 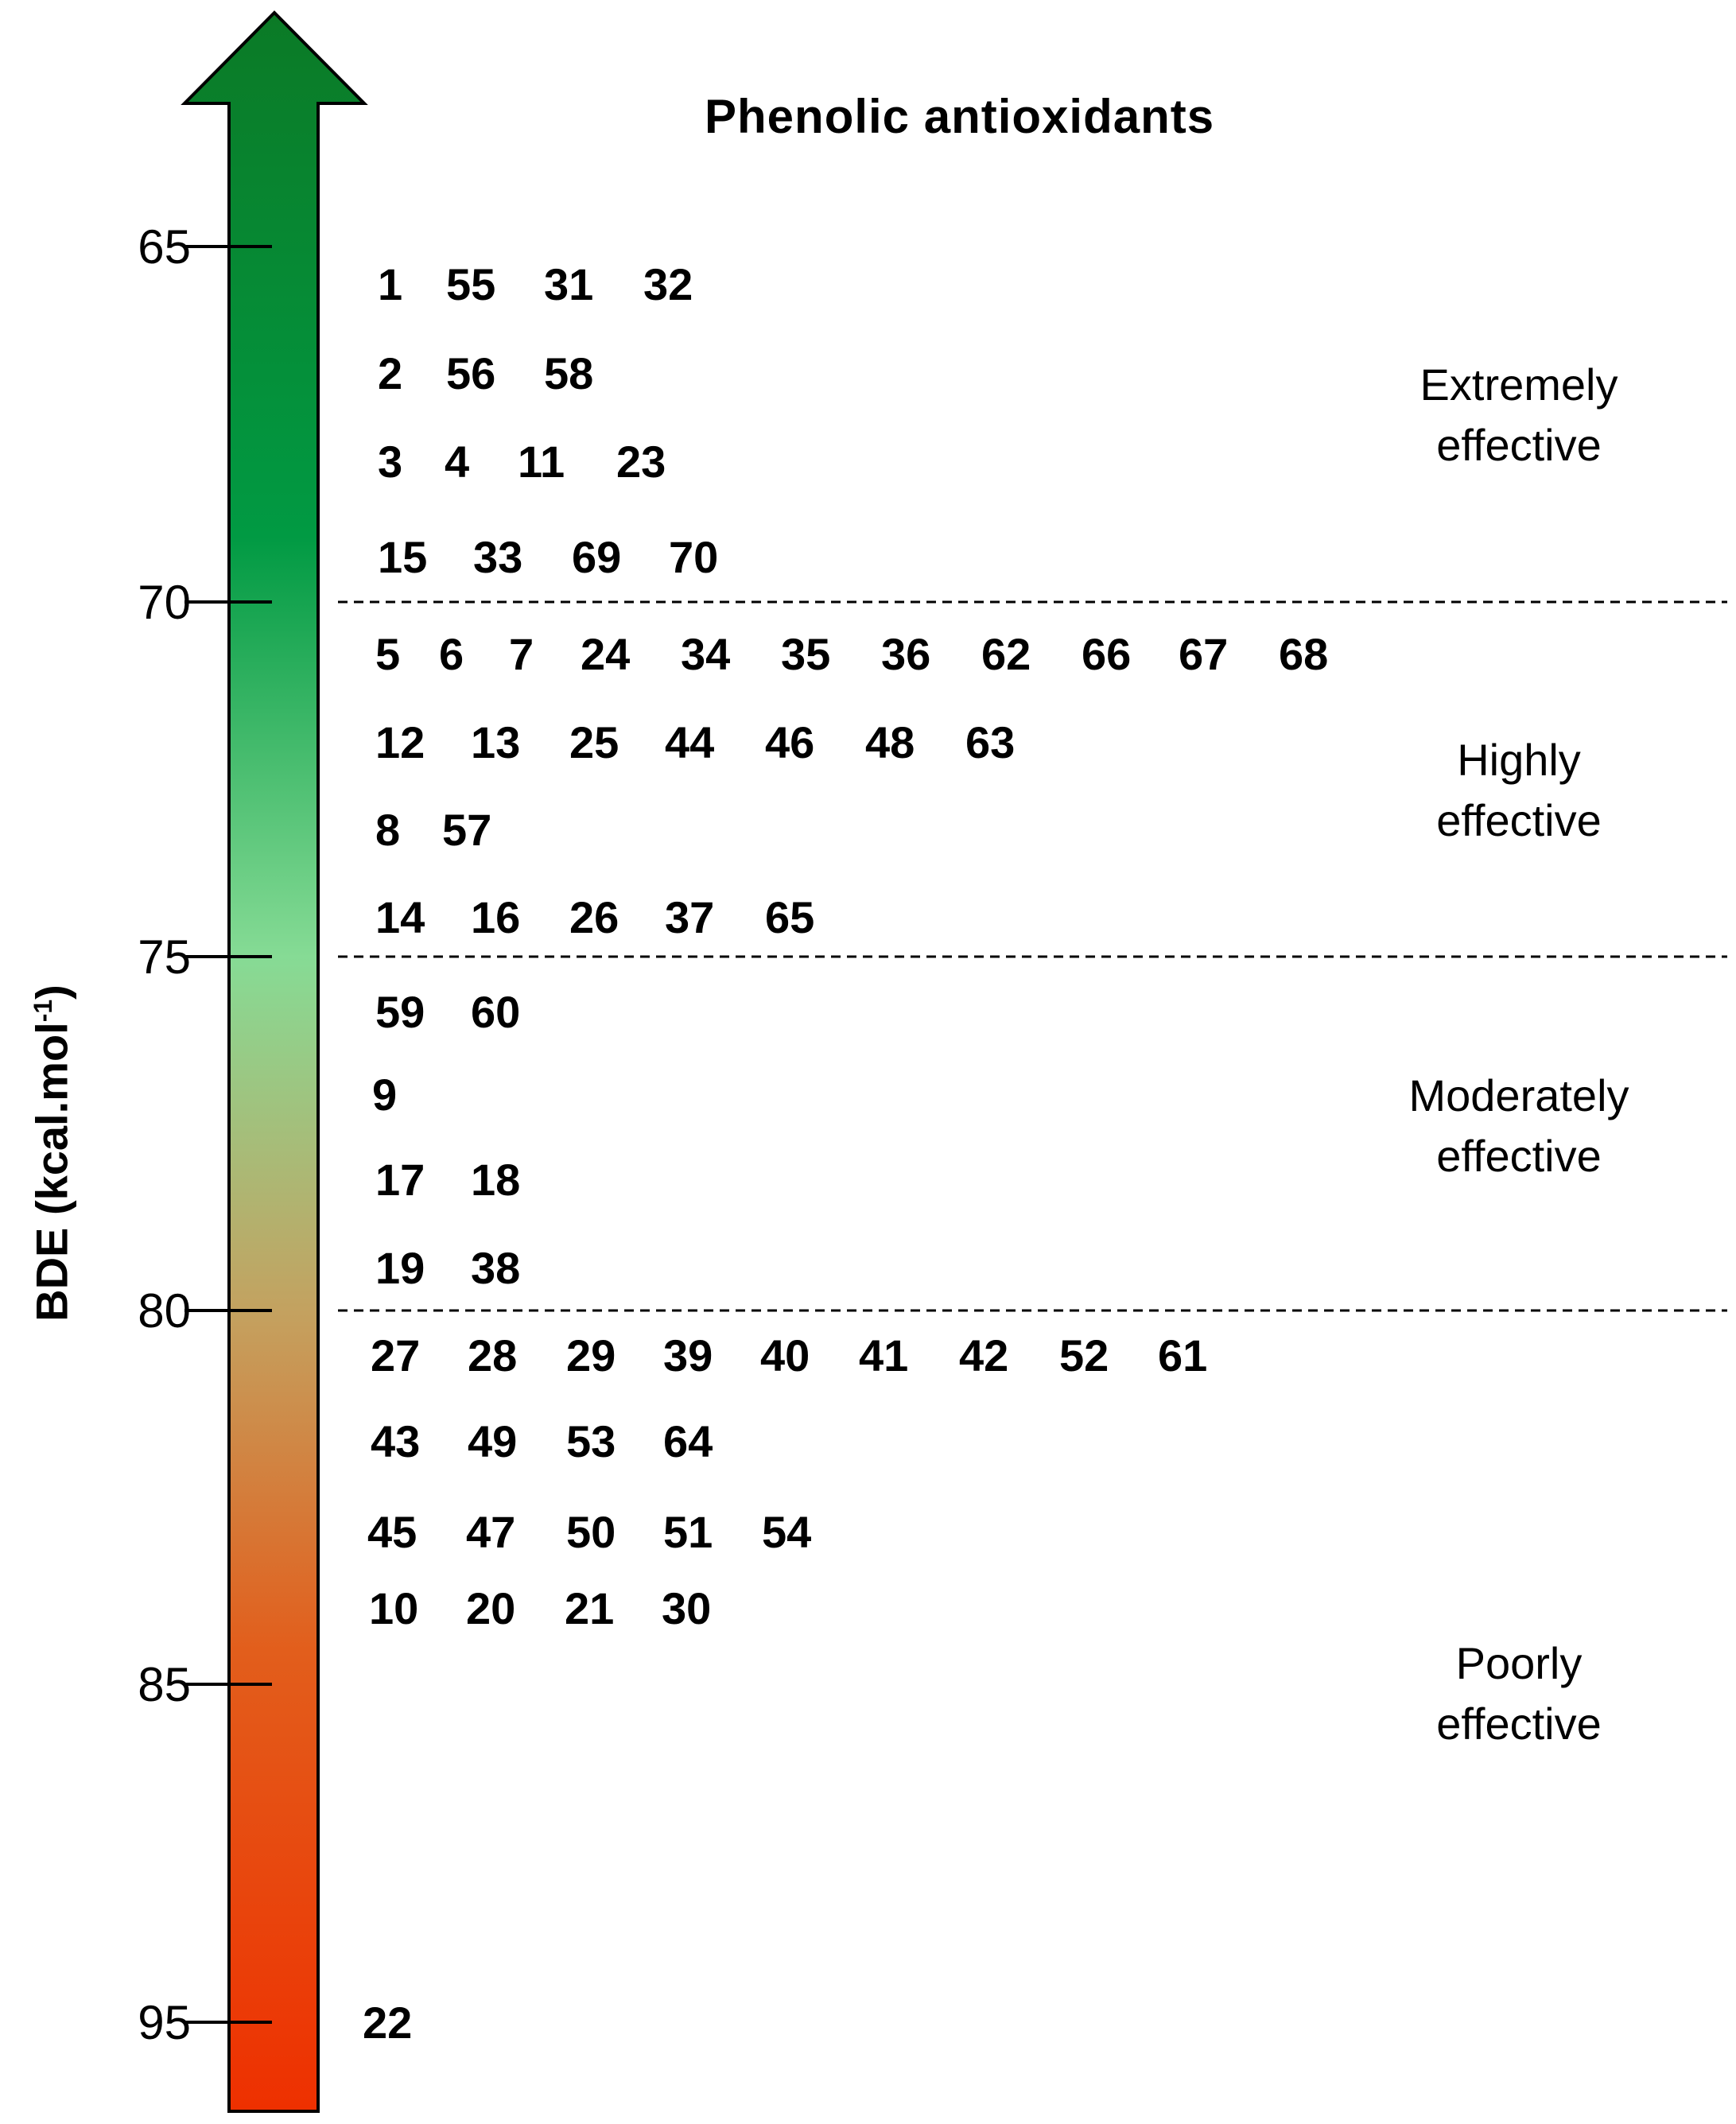 I want to click on compound-number: 9, so click(x=385, y=1095).